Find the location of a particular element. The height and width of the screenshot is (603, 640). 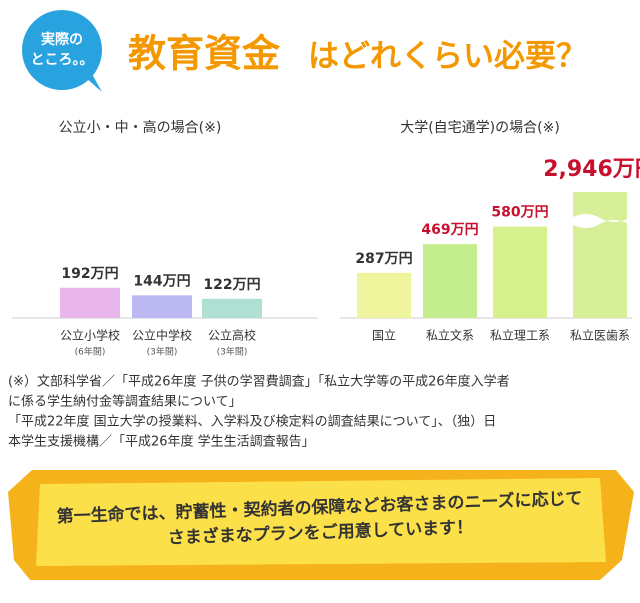

value-label: 469万円 is located at coordinates (449, 230).